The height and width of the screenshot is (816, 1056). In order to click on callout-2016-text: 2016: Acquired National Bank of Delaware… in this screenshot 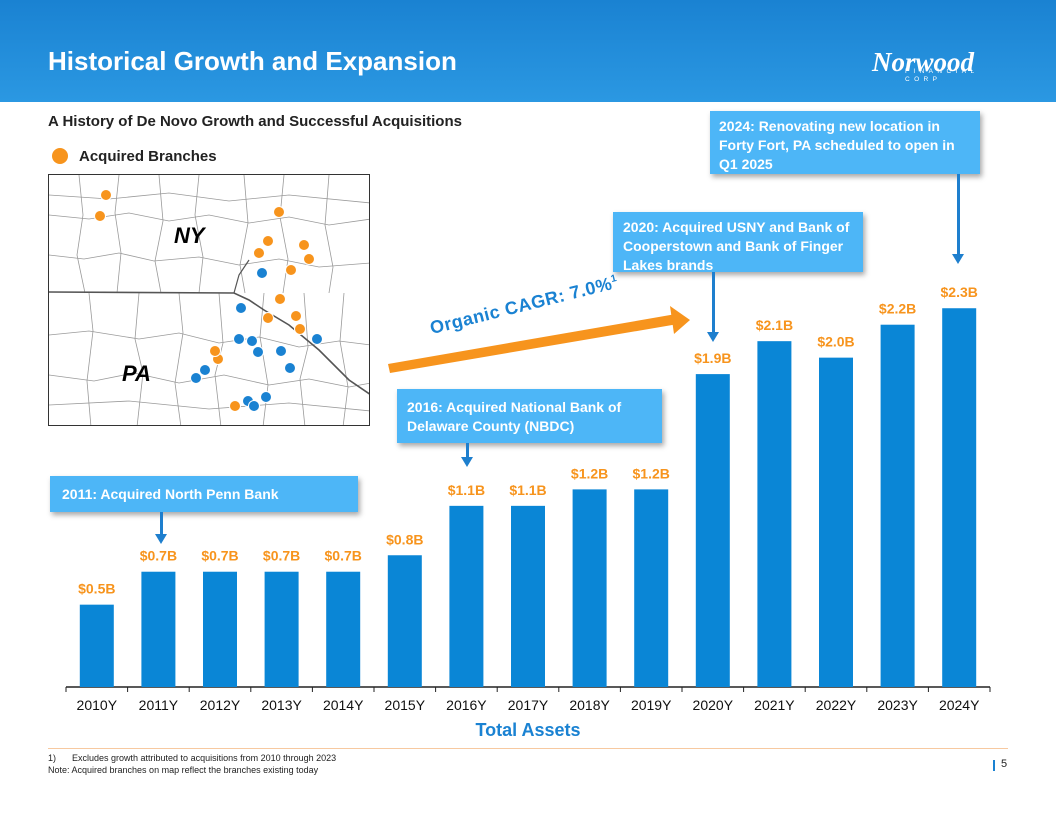, I will do `click(514, 416)`.